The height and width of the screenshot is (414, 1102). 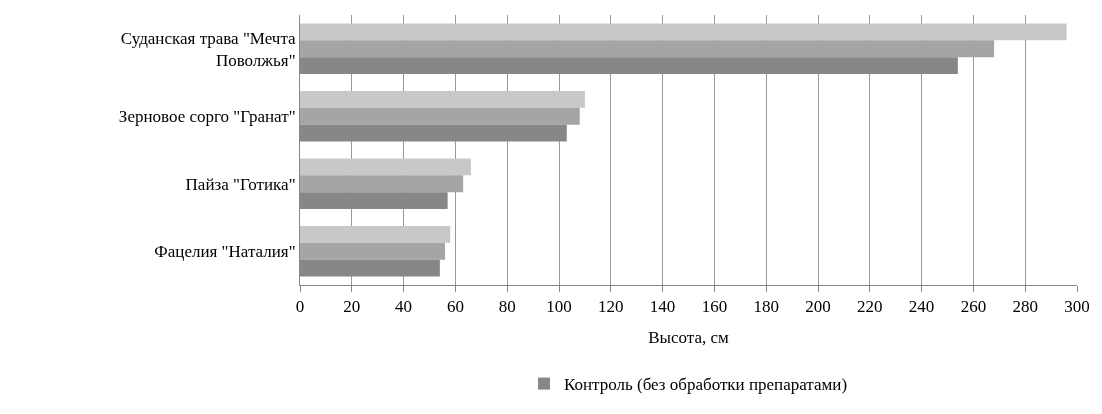 What do you see at coordinates (404, 307) in the screenshot?
I see `x-tick-label: 40` at bounding box center [404, 307].